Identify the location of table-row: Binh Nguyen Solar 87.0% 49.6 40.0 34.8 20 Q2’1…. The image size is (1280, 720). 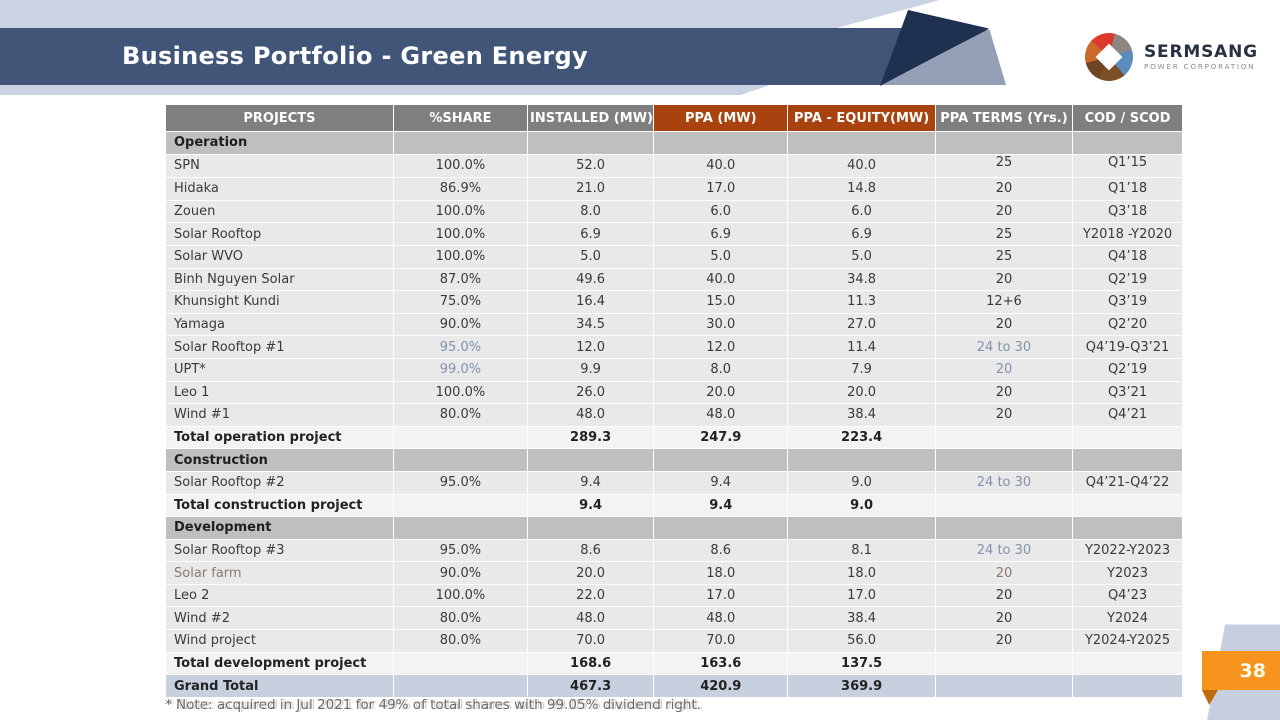
(674, 279).